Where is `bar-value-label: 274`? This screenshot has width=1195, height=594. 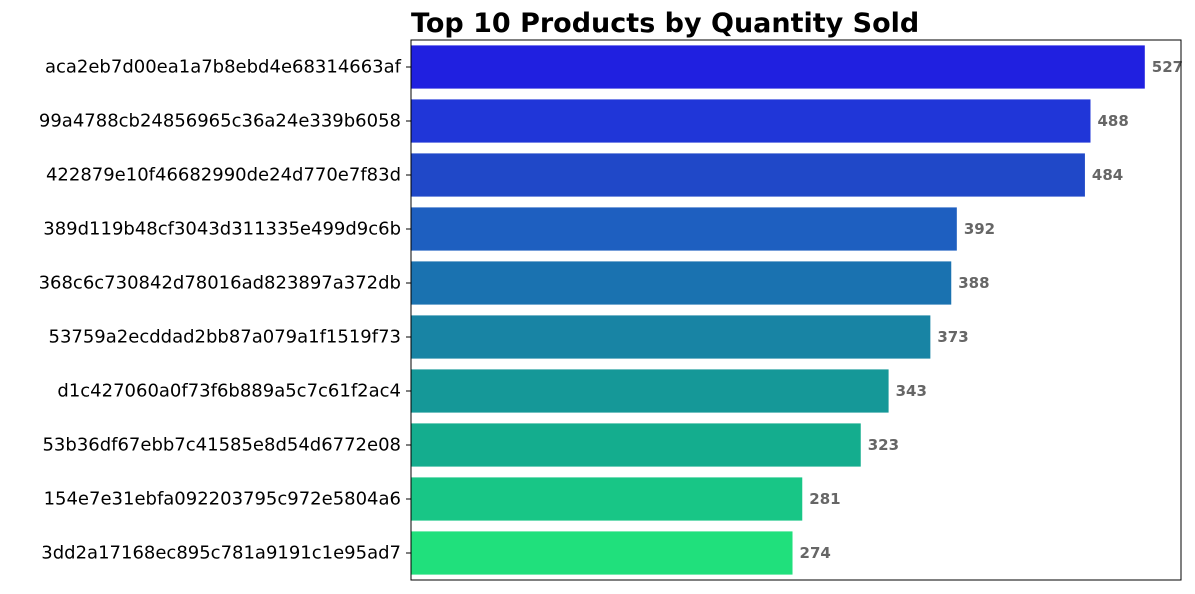 bar-value-label: 274 is located at coordinates (815, 553).